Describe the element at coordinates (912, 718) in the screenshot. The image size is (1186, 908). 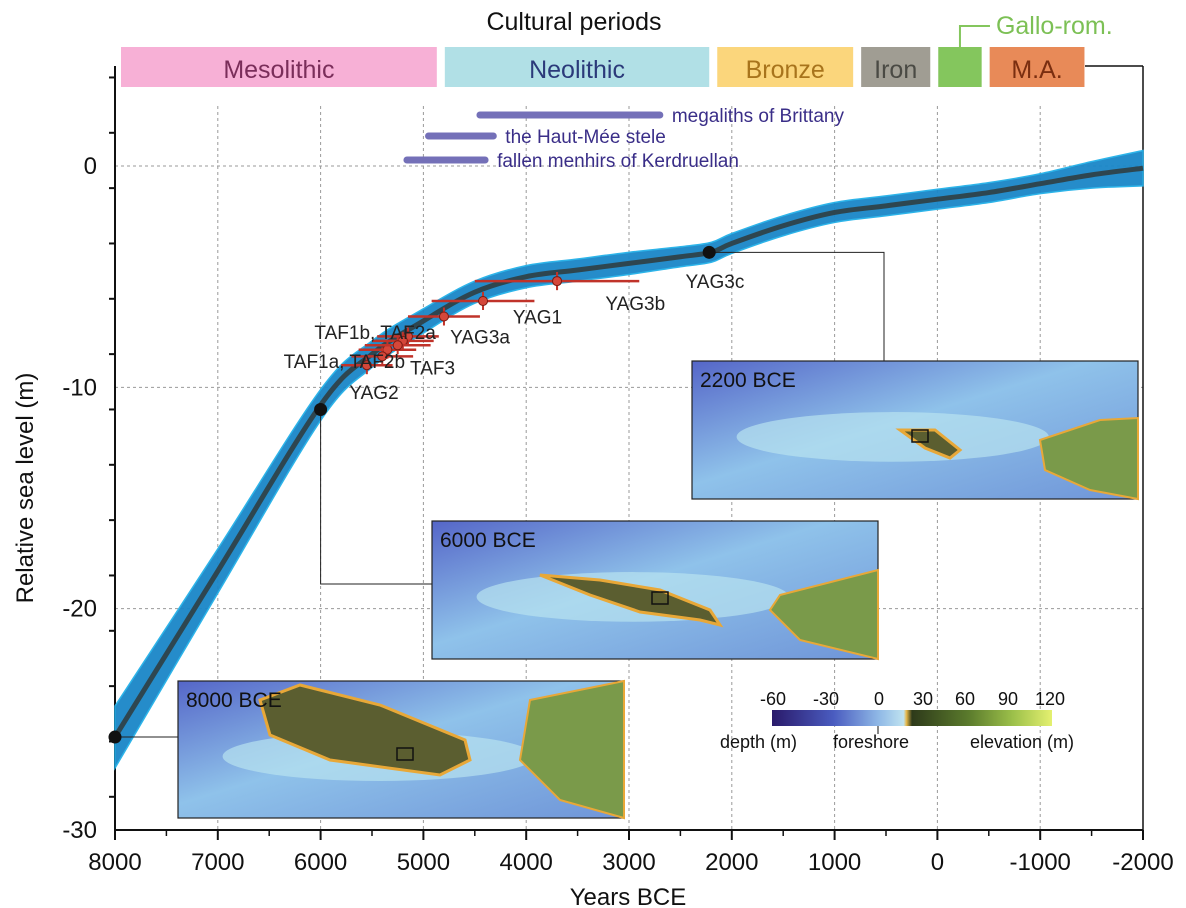
I see `colorbar-gradient` at that location.